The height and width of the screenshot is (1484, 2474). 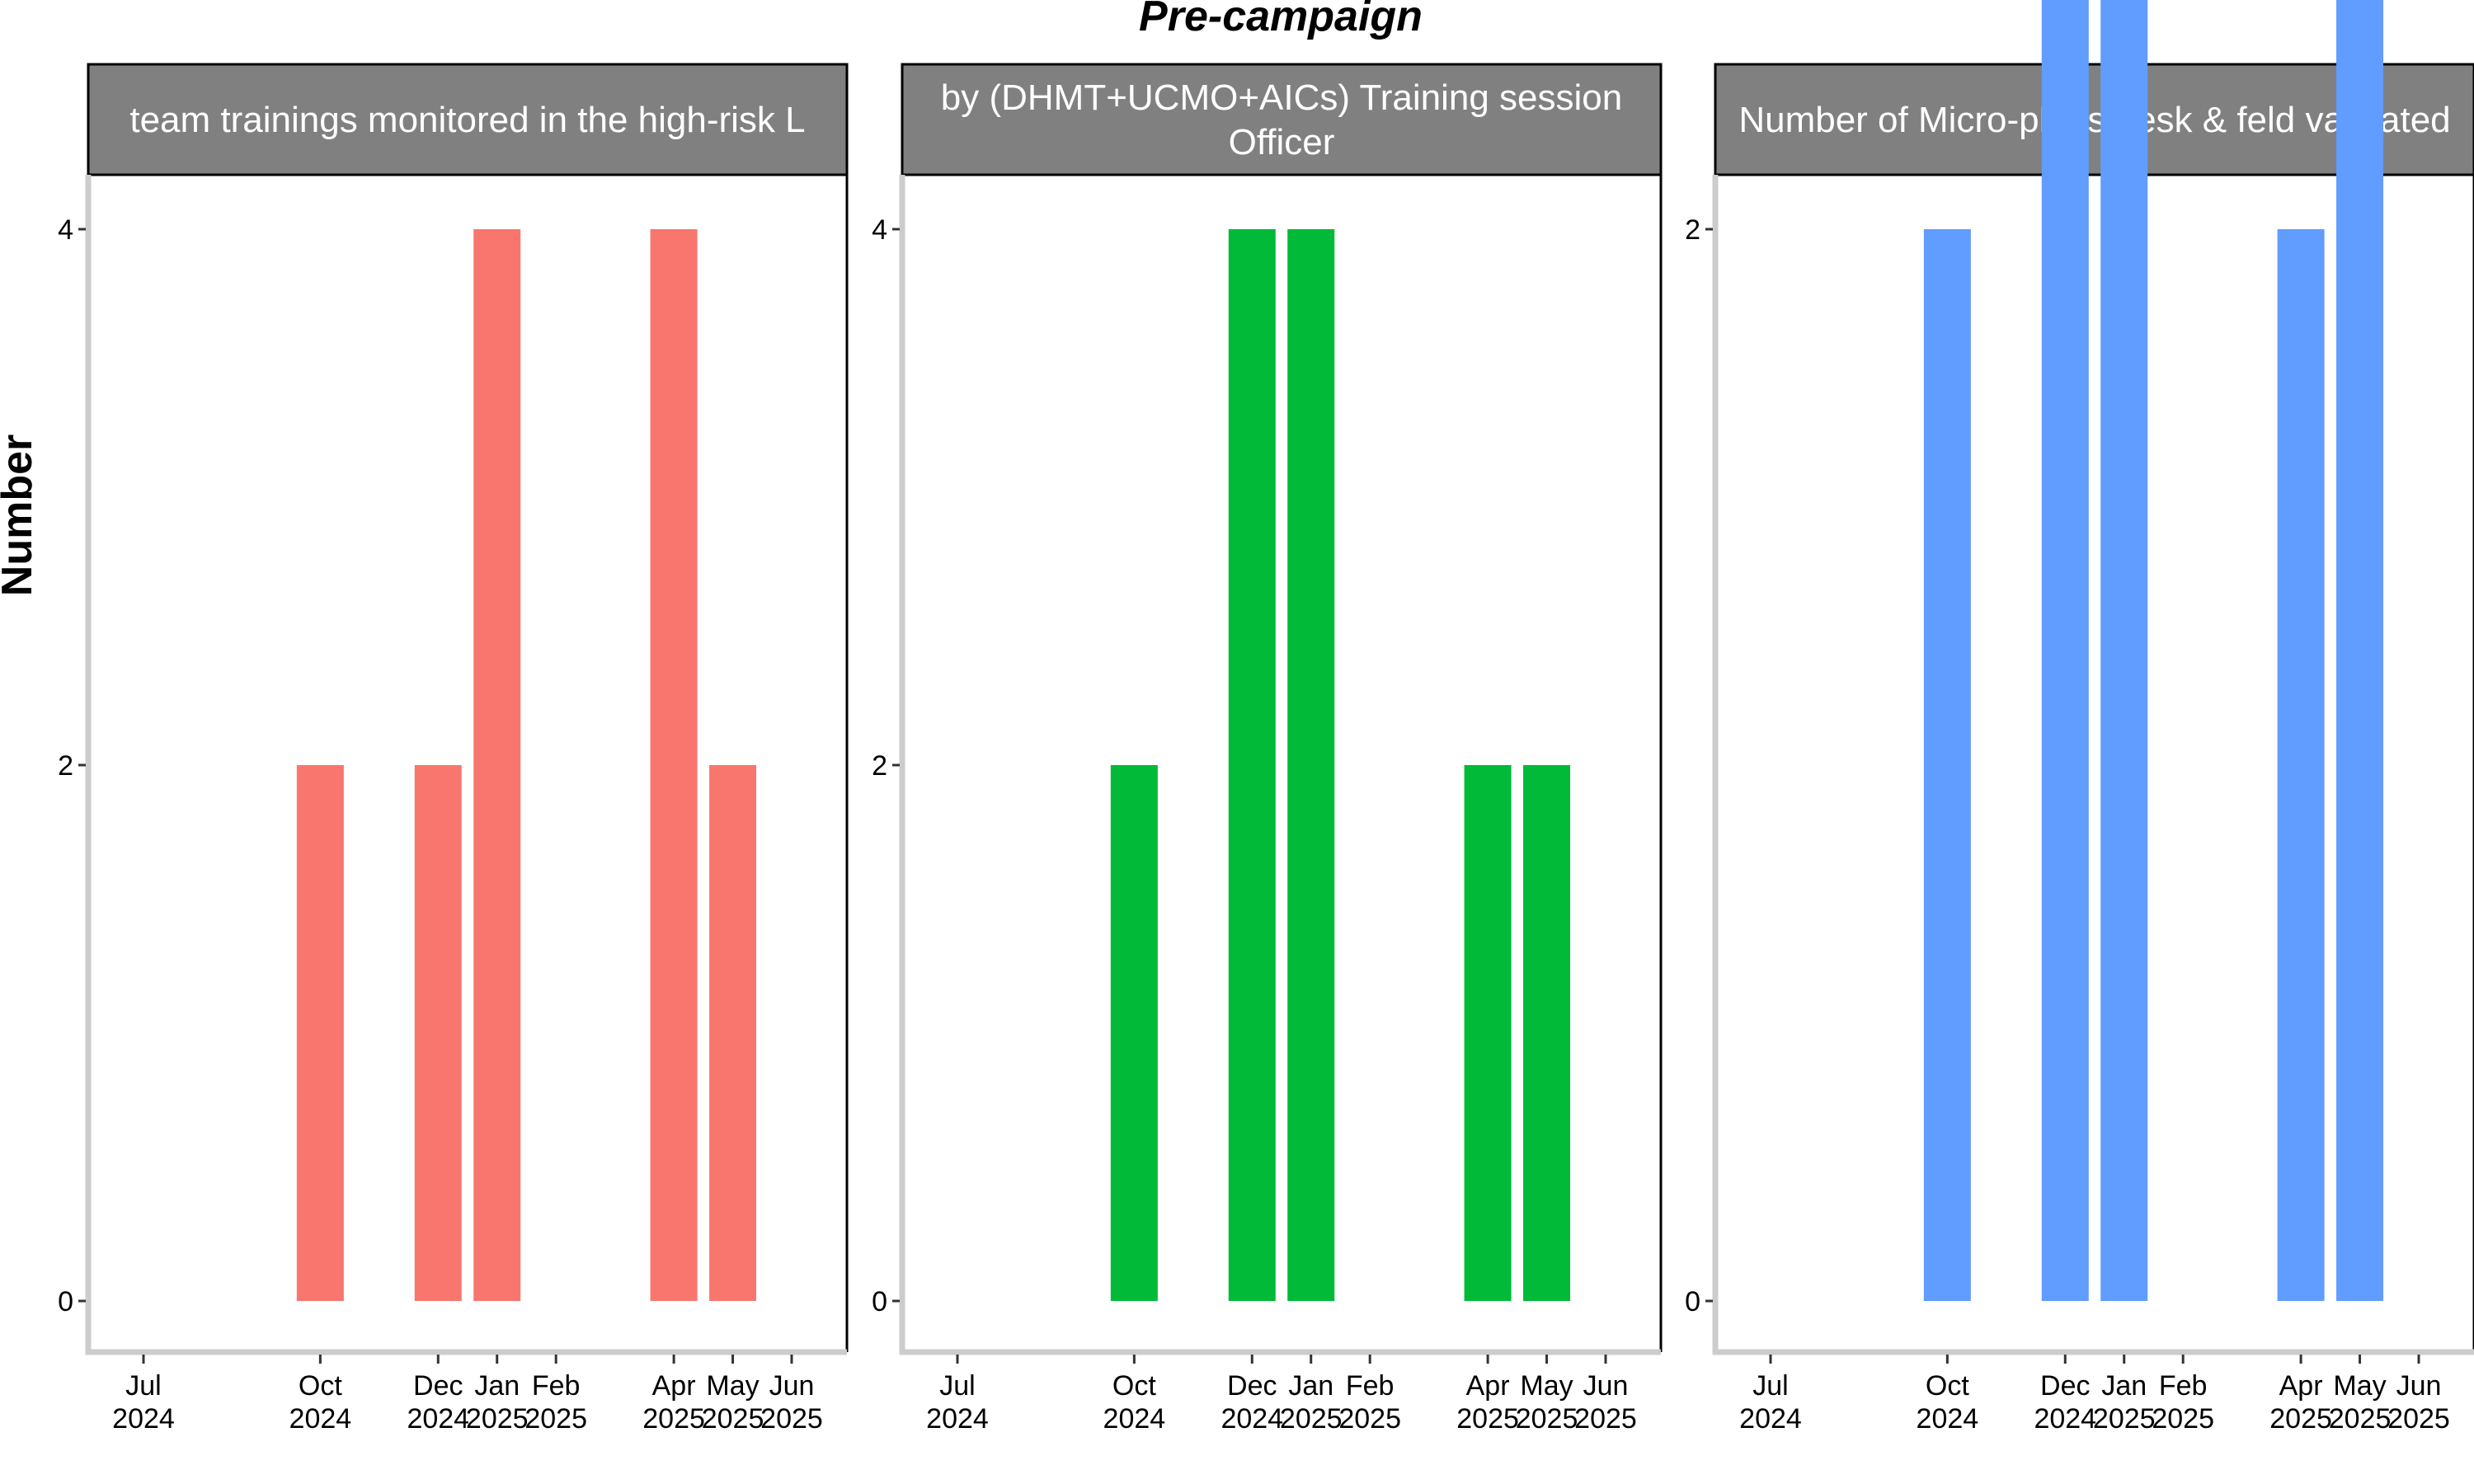 What do you see at coordinates (20, 515) in the screenshot?
I see `y-axis-label: Number` at bounding box center [20, 515].